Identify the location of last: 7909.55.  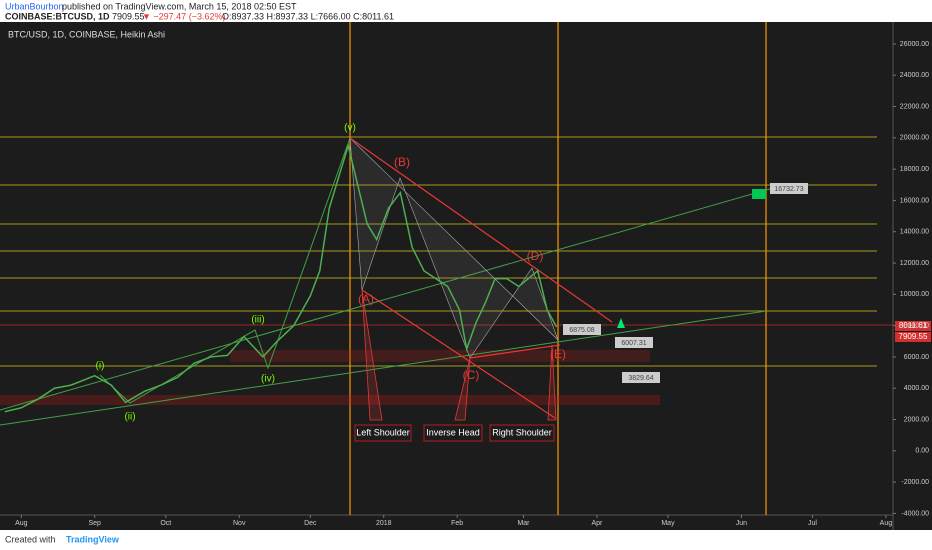
(128, 16).